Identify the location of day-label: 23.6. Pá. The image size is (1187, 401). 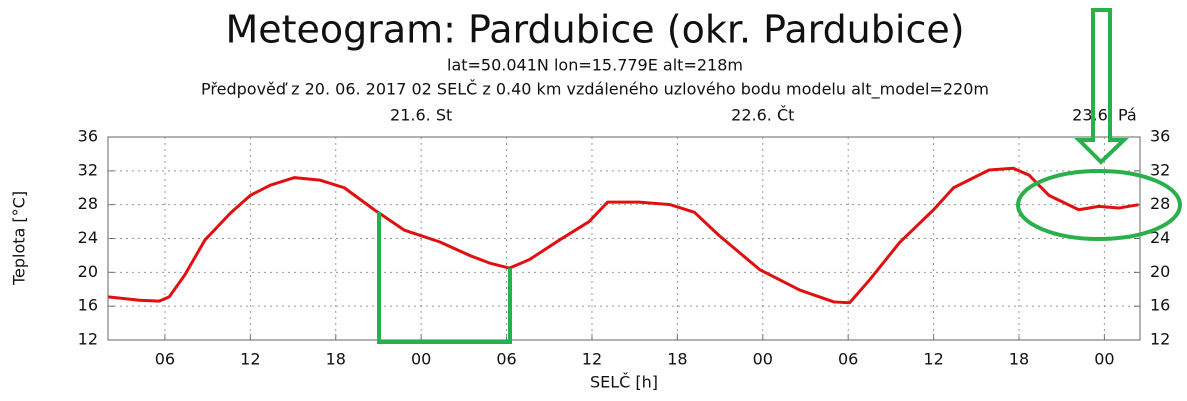
(1104, 115).